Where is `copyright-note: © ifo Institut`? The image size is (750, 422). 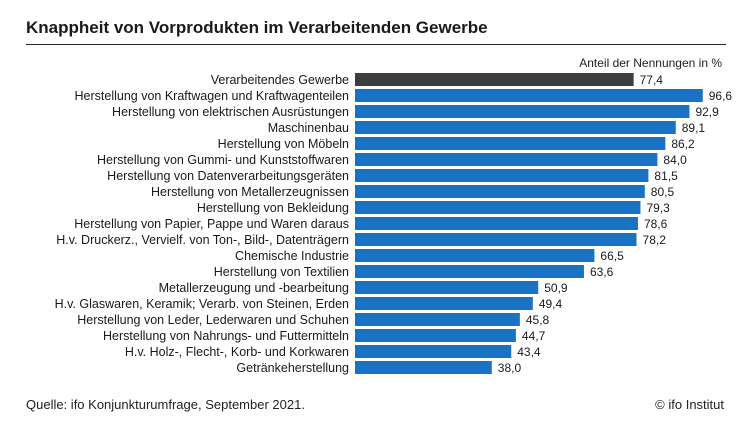 copyright-note: © ifo Institut is located at coordinates (689, 404).